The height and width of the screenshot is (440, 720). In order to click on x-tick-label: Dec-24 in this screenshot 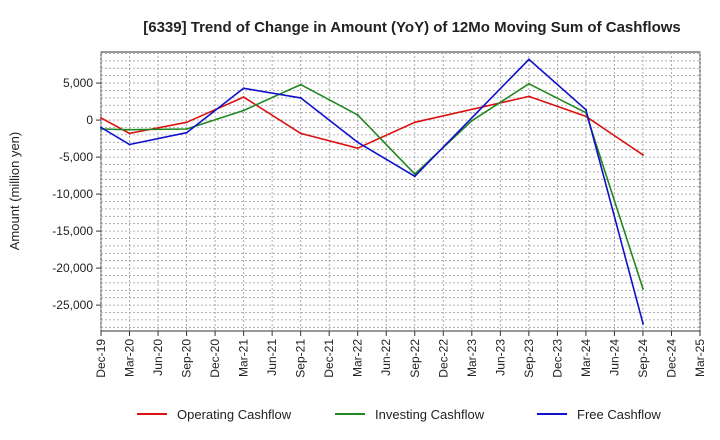, I will do `click(671, 358)`.